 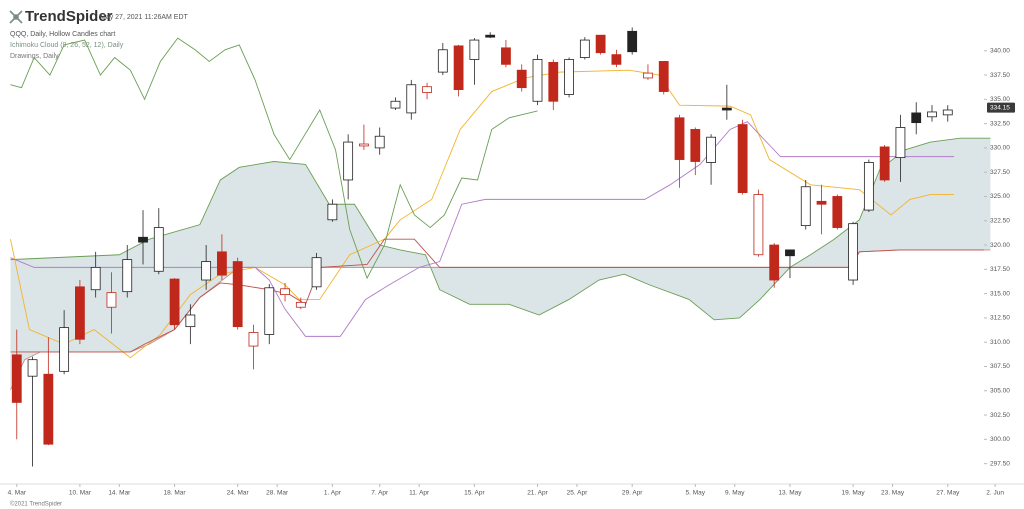 What do you see at coordinates (790, 493) in the screenshot?
I see `x-tick-label: 13. May` at bounding box center [790, 493].